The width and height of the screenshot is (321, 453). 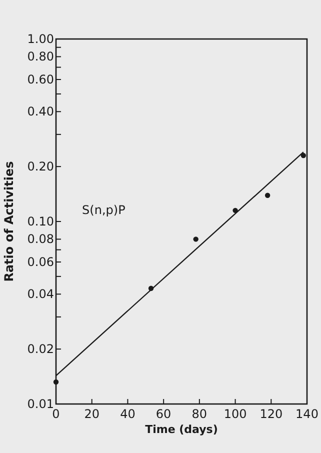 I want to click on y-axis-title: Ratio of Activities, so click(x=9, y=221).